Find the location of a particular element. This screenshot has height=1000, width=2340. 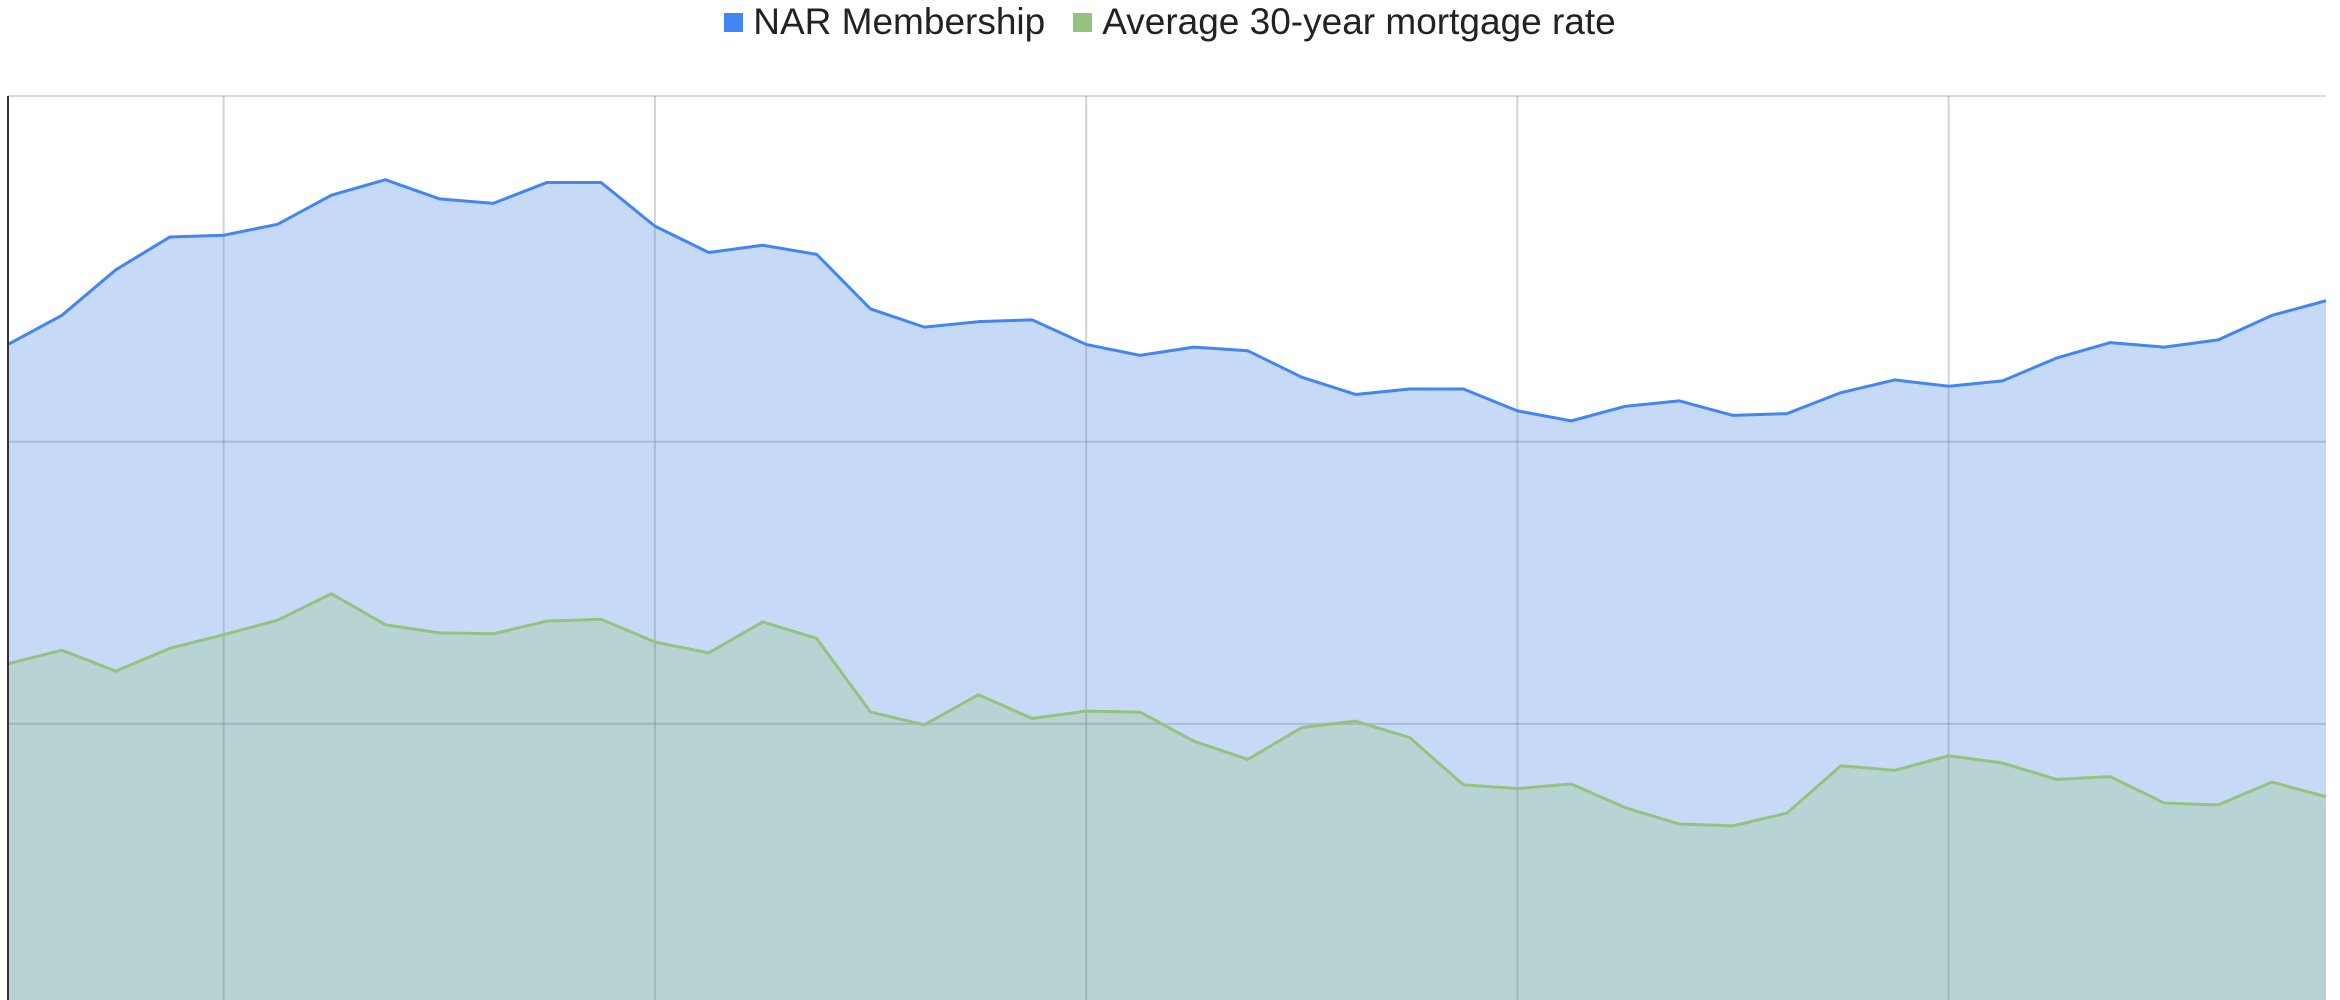

legend-item: Average 30-year mortgage rate is located at coordinates (1344, 22).